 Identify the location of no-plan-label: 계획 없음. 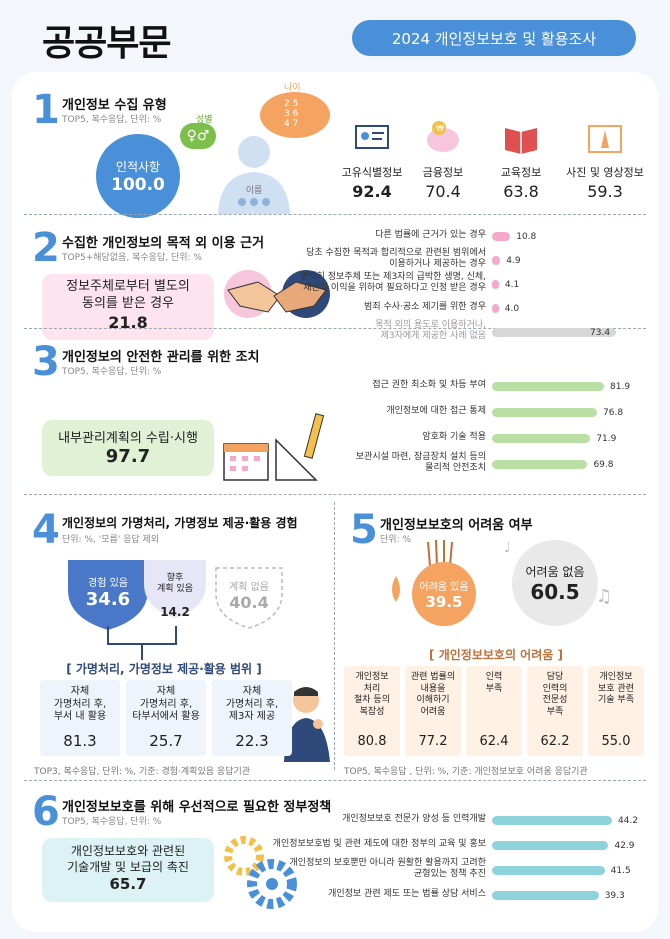
(249, 587).